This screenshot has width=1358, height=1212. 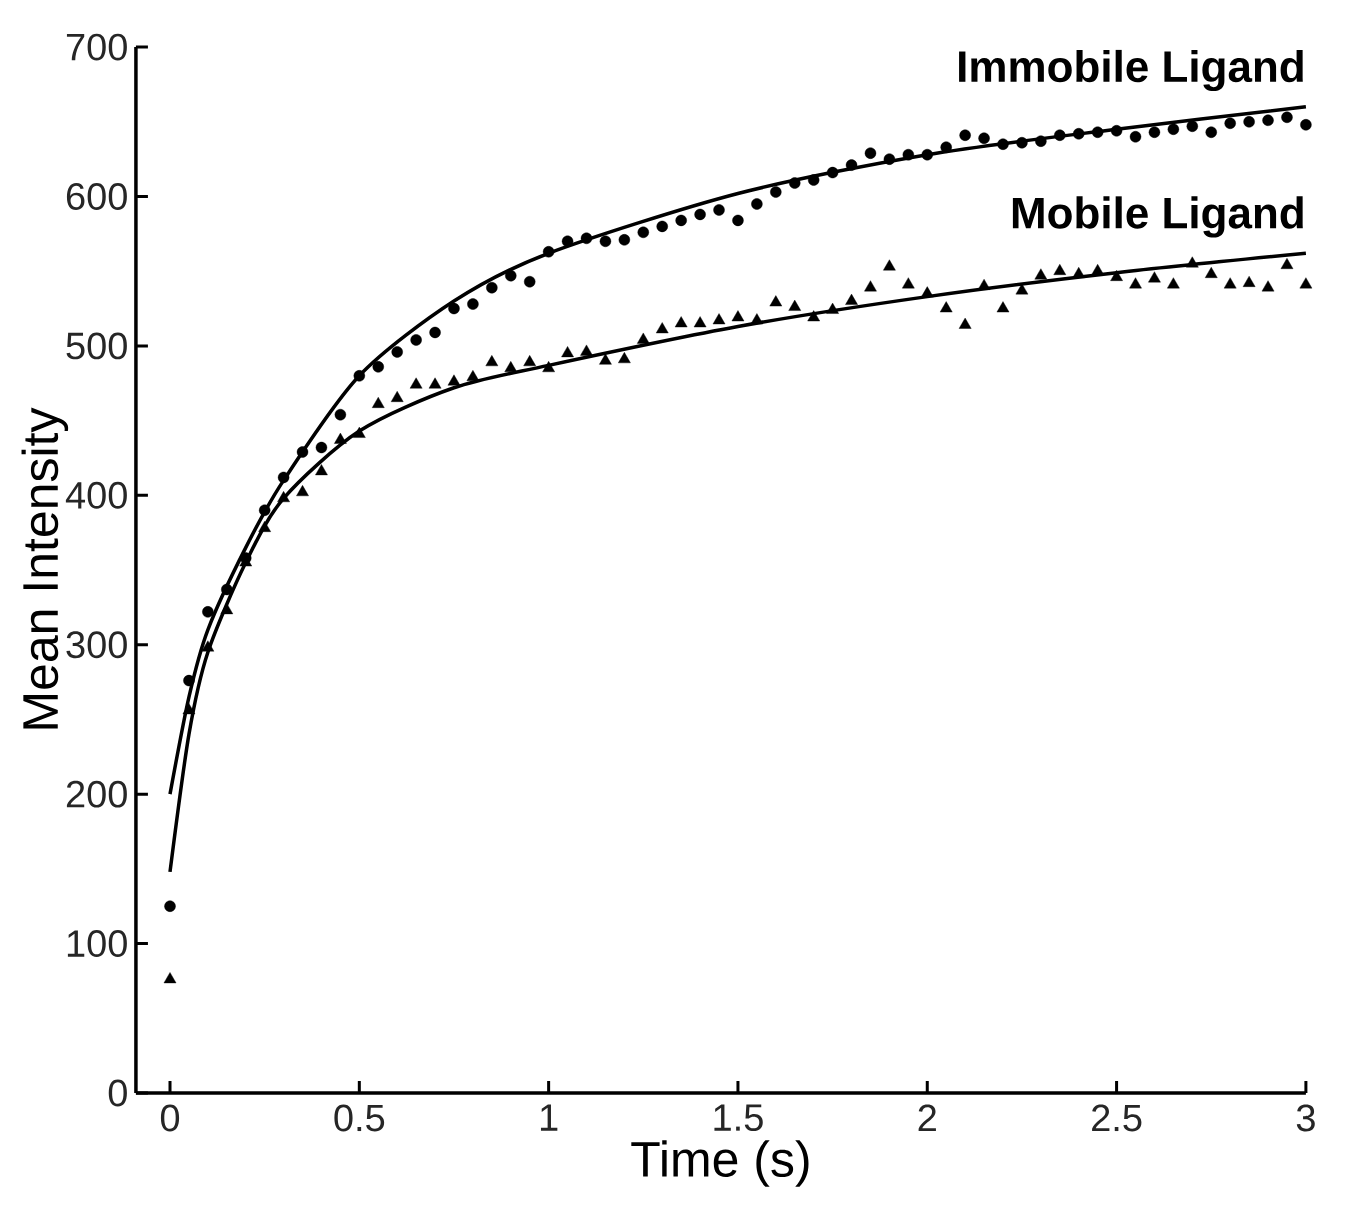 I want to click on x-tick-label: 0, so click(x=170, y=1118).